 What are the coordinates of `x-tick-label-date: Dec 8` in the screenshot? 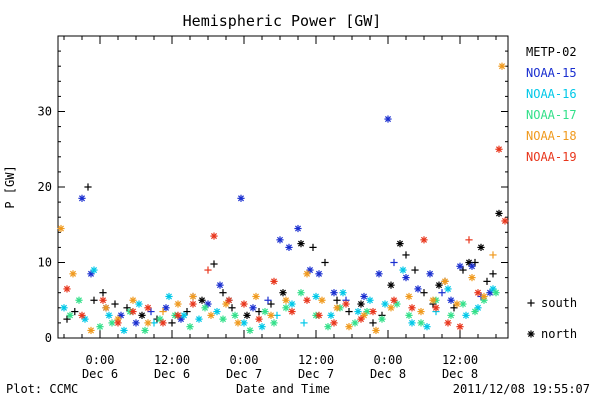 It's located at (460, 374).